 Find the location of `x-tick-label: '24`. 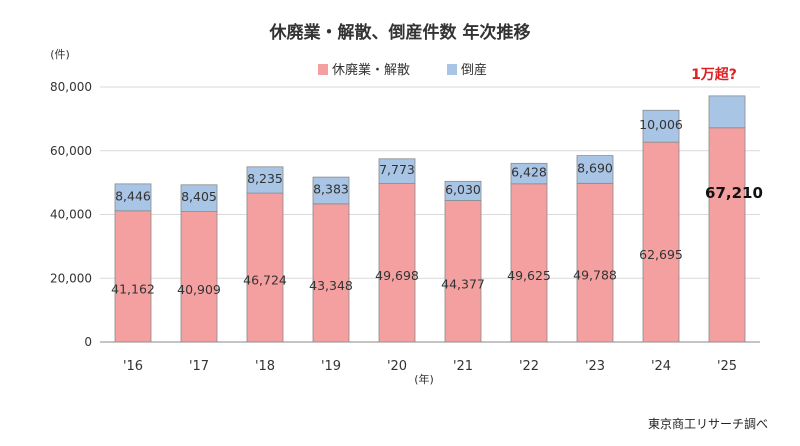

x-tick-label: '24 is located at coordinates (661, 366).